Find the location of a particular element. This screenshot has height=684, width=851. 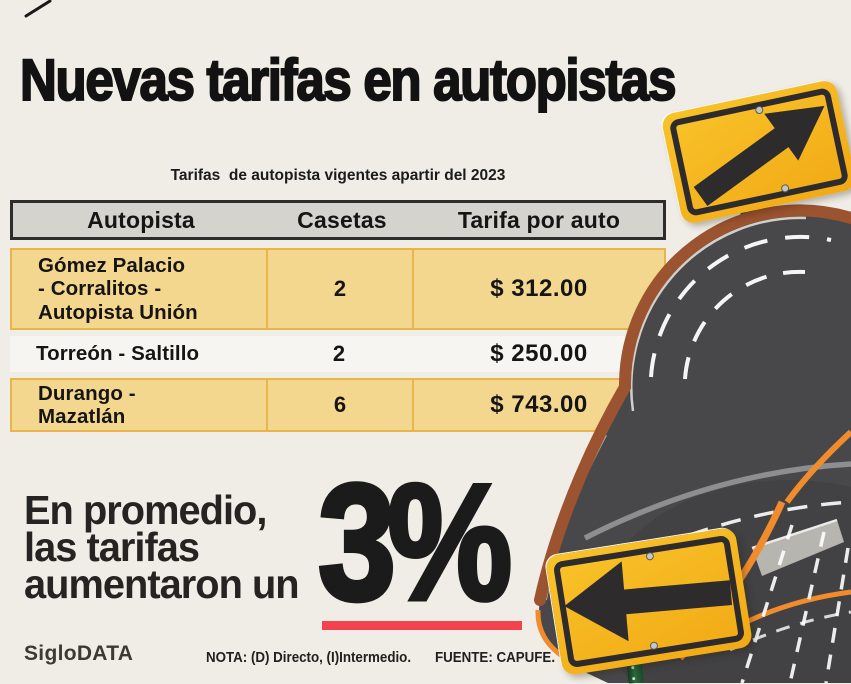

cell-autopista: Torreón - Saltillo is located at coordinates (118, 354).